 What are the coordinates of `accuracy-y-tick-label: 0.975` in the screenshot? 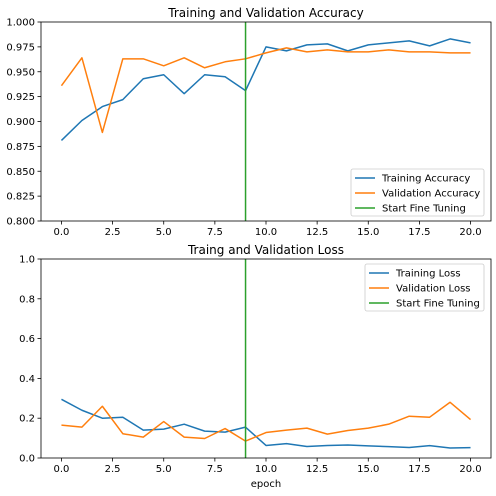 It's located at (20, 47).